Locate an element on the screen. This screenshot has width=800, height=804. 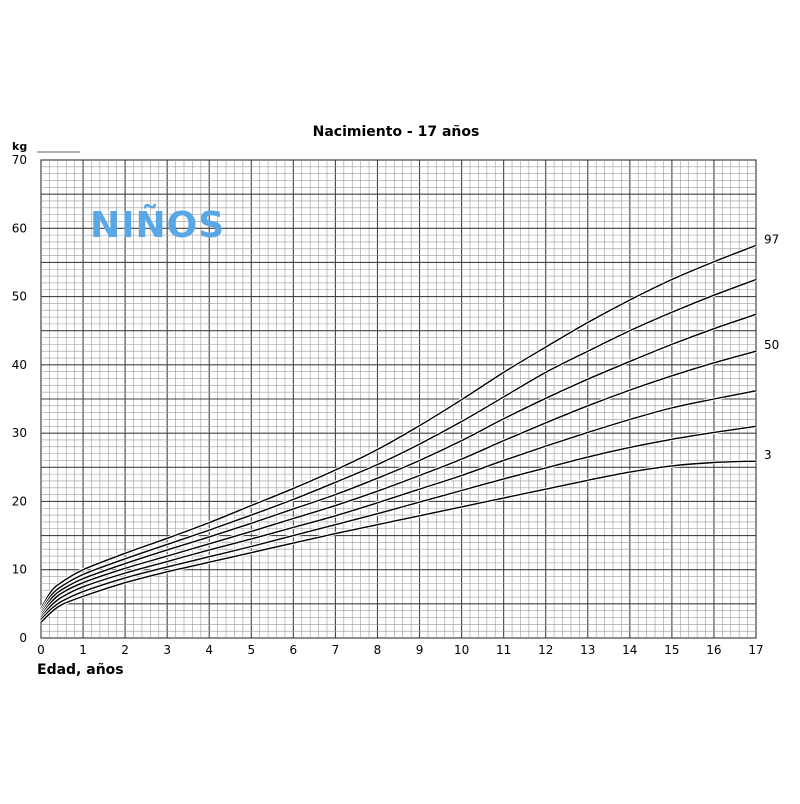
percentile-labels: 97 50 3 is located at coordinates (771, 347).